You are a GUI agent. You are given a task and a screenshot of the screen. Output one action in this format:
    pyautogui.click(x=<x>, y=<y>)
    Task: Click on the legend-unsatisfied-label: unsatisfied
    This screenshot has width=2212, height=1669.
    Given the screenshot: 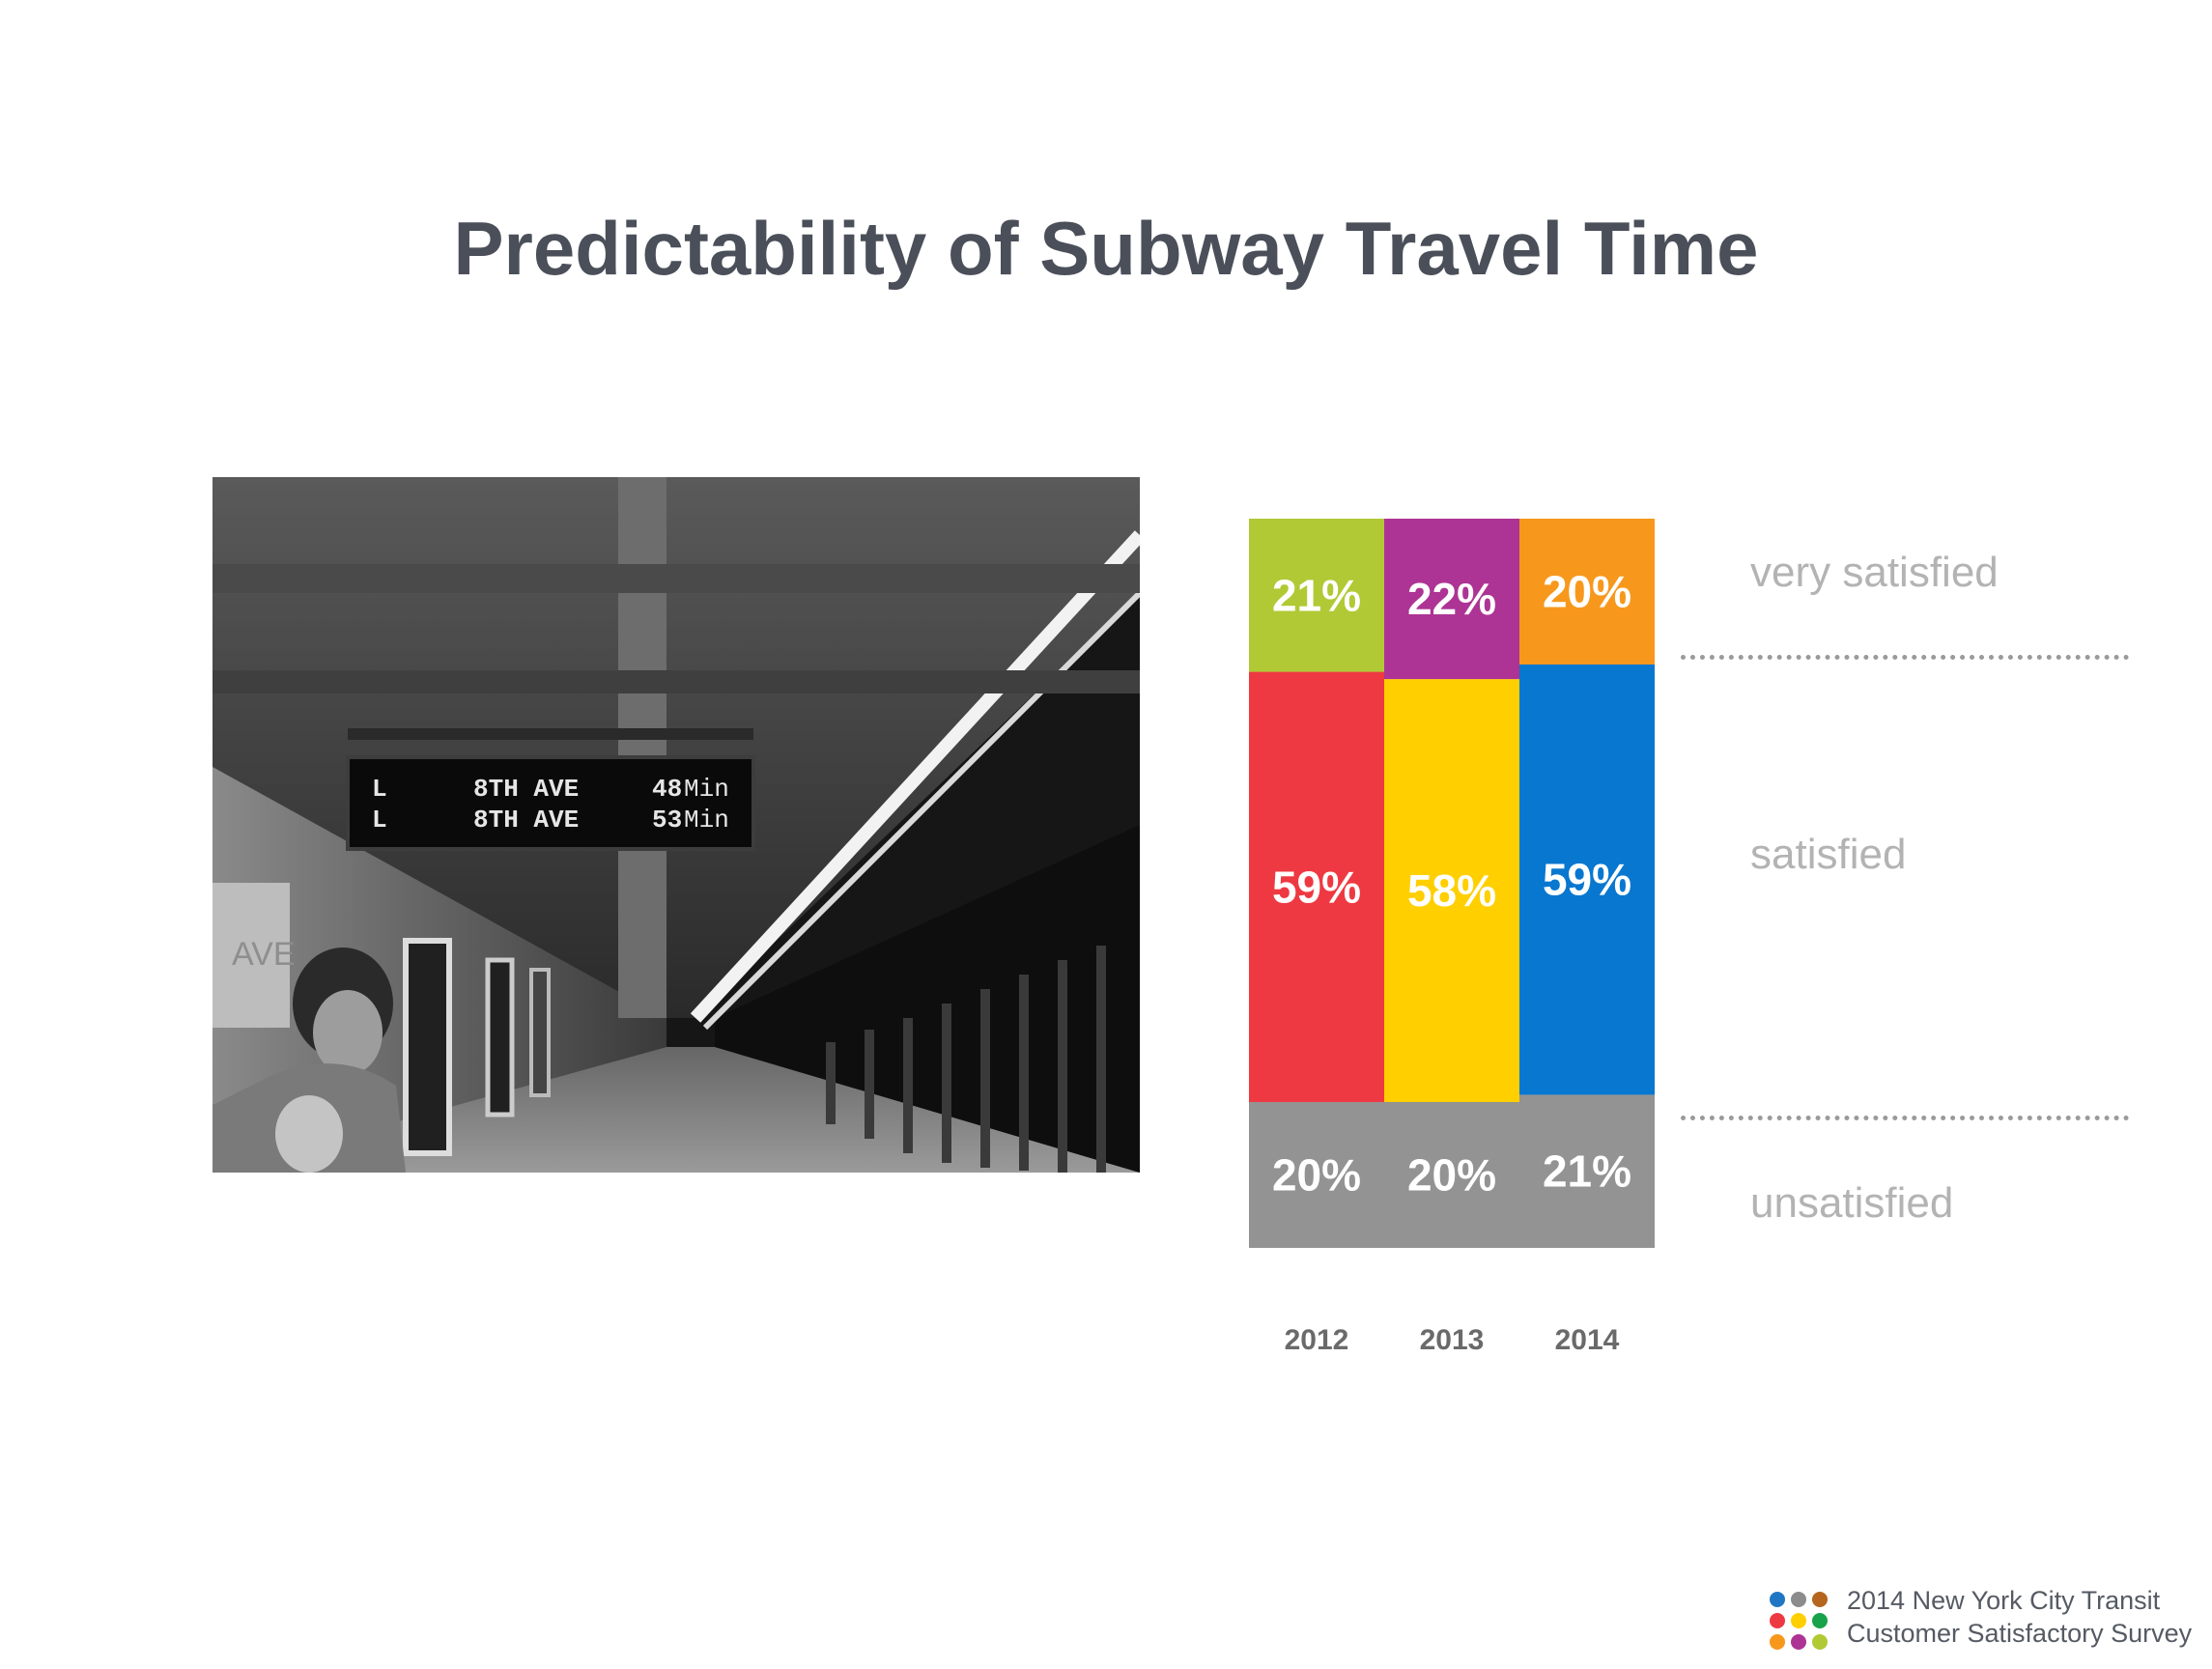 What is the action you would take?
    pyautogui.click(x=1852, y=1203)
    